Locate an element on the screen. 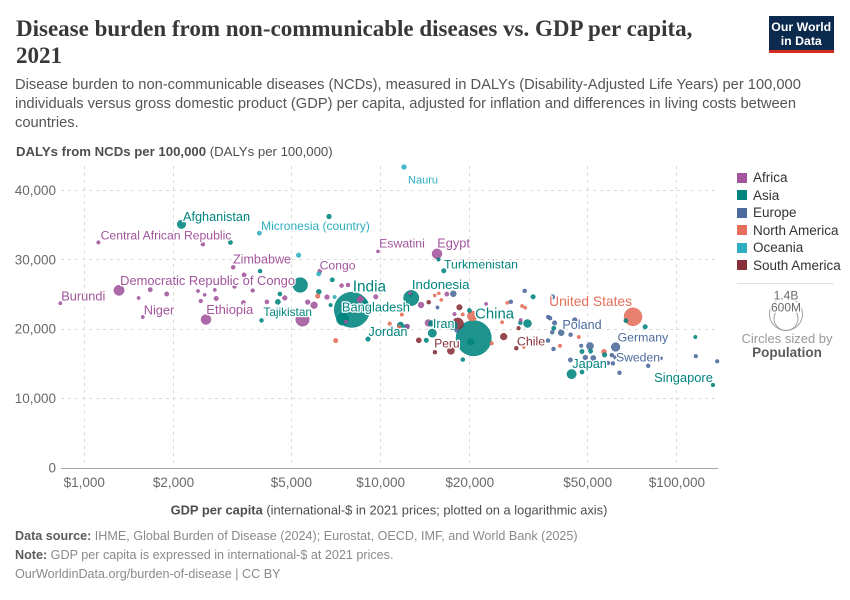 Image resolution: width=850 pixels, height=600 pixels. svg-text: Poland is located at coordinates (581, 325).